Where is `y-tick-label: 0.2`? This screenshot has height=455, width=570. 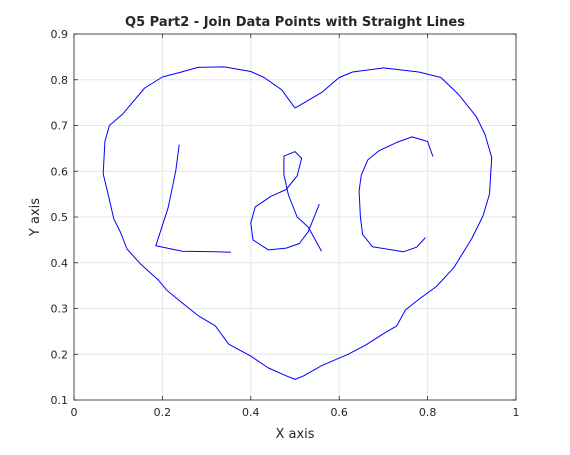 y-tick-label: 0.2 is located at coordinates (60, 354).